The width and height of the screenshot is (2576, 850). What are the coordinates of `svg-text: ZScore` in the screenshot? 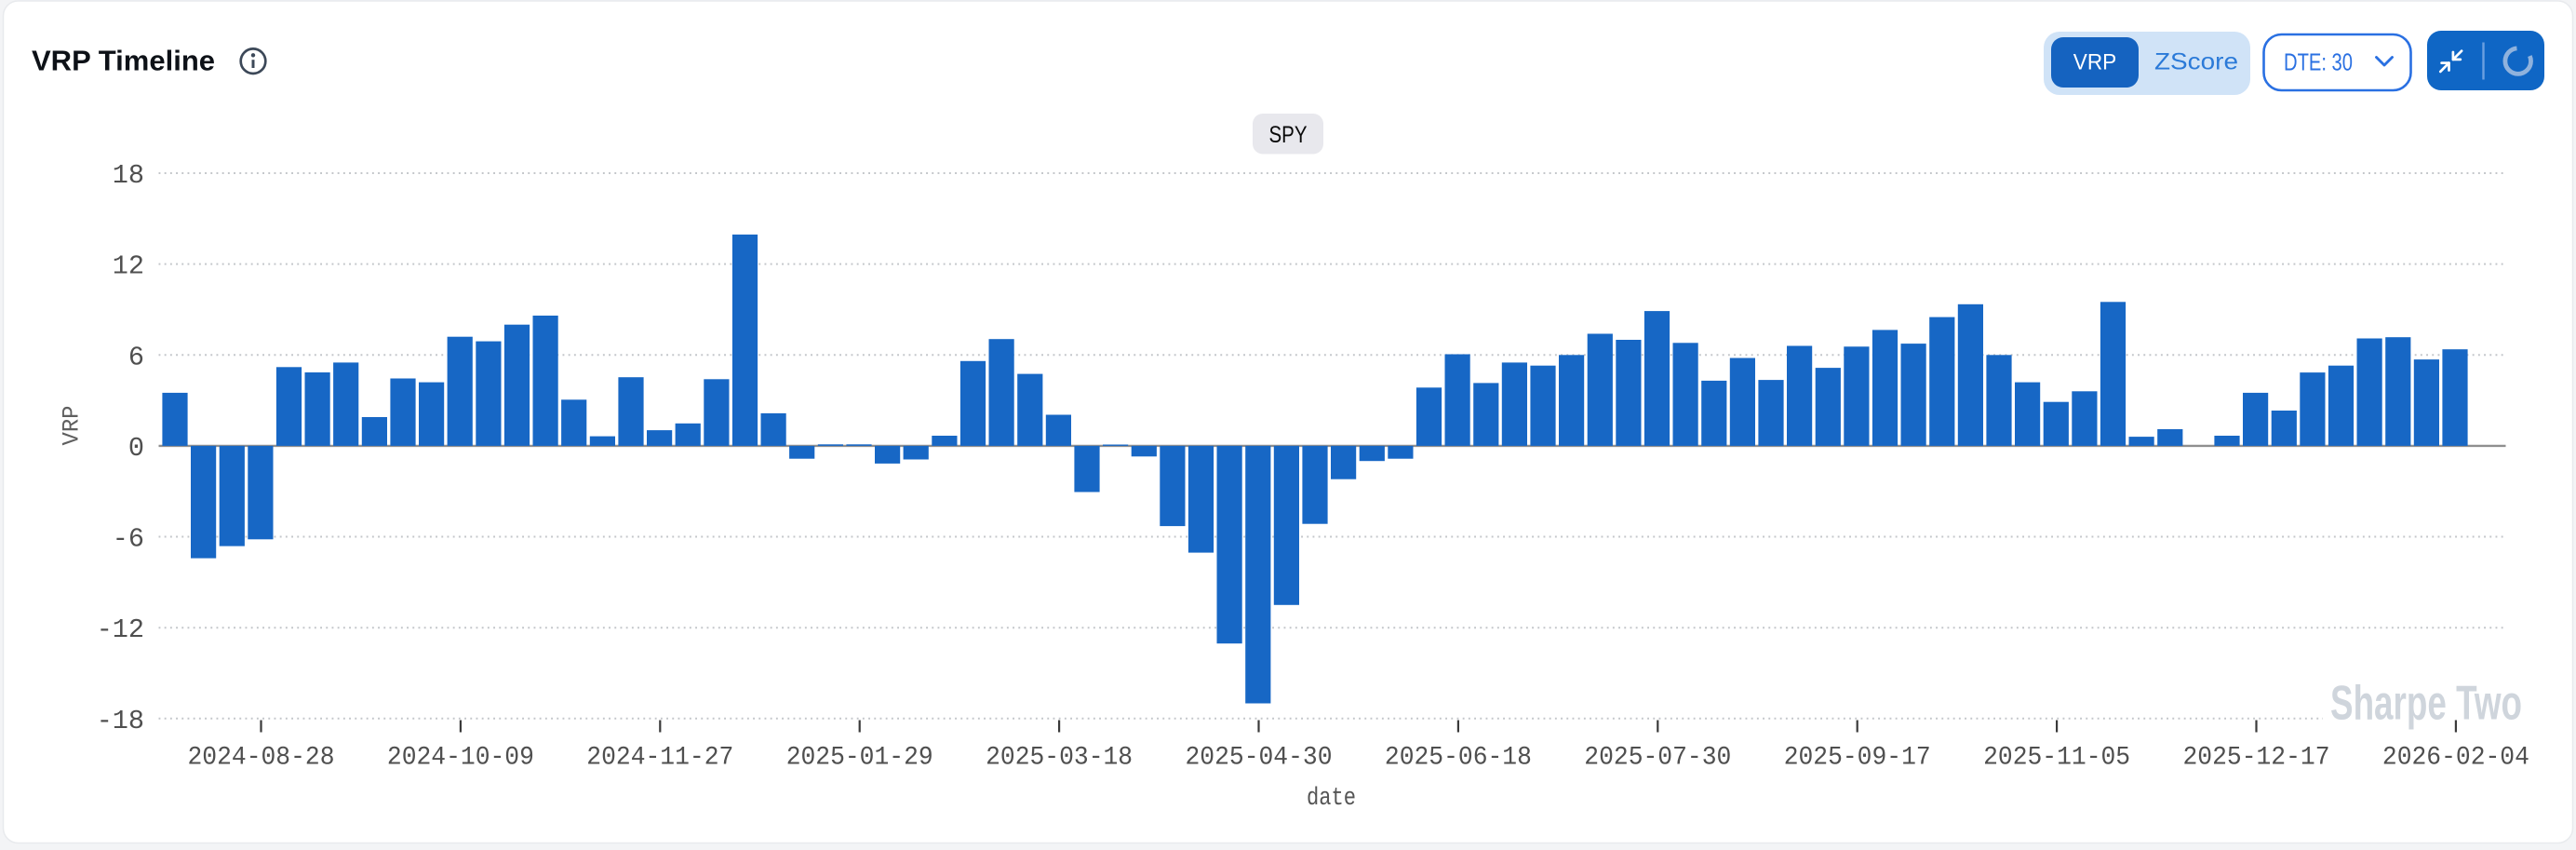 It's located at (2196, 62).